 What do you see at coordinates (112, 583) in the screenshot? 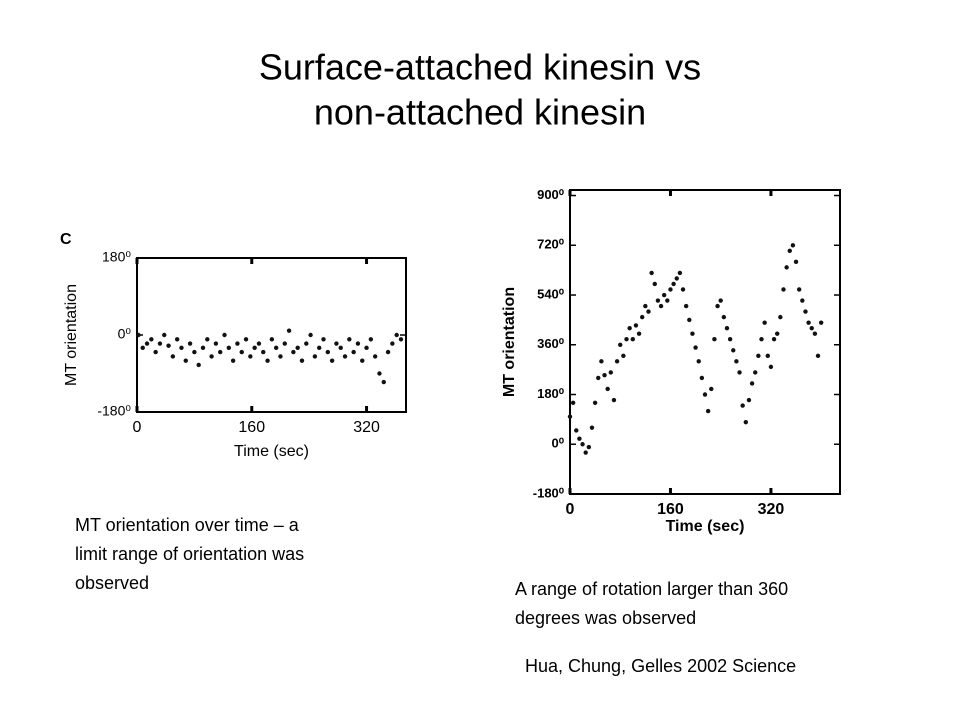
I see `caption-line: observed` at bounding box center [112, 583].